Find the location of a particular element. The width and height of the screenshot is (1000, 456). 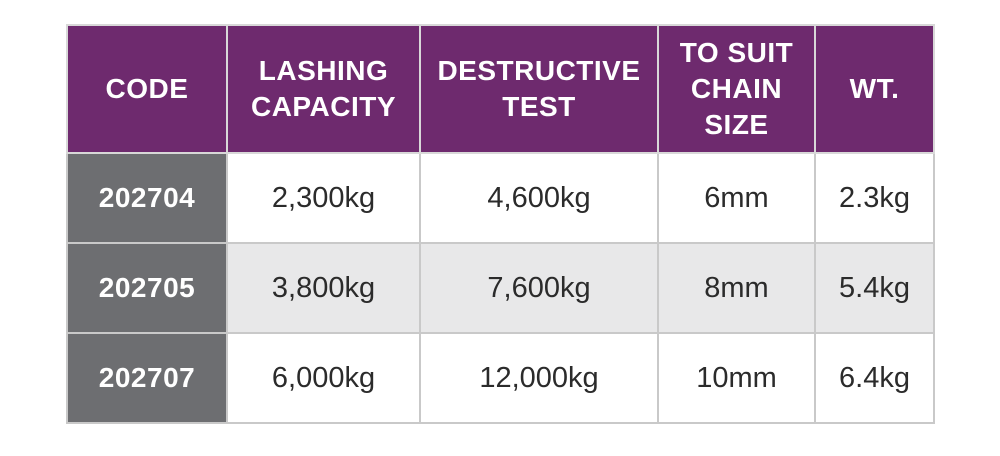

weight-cell: 5.4kg is located at coordinates (874, 288).